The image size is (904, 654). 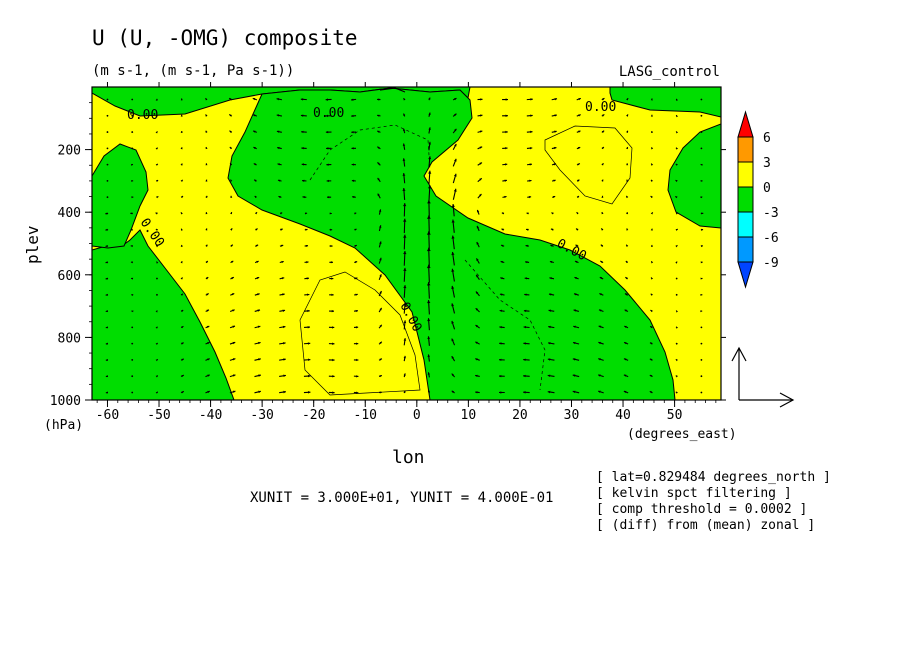 I want to click on colorbar-label: 3, so click(x=767, y=163).